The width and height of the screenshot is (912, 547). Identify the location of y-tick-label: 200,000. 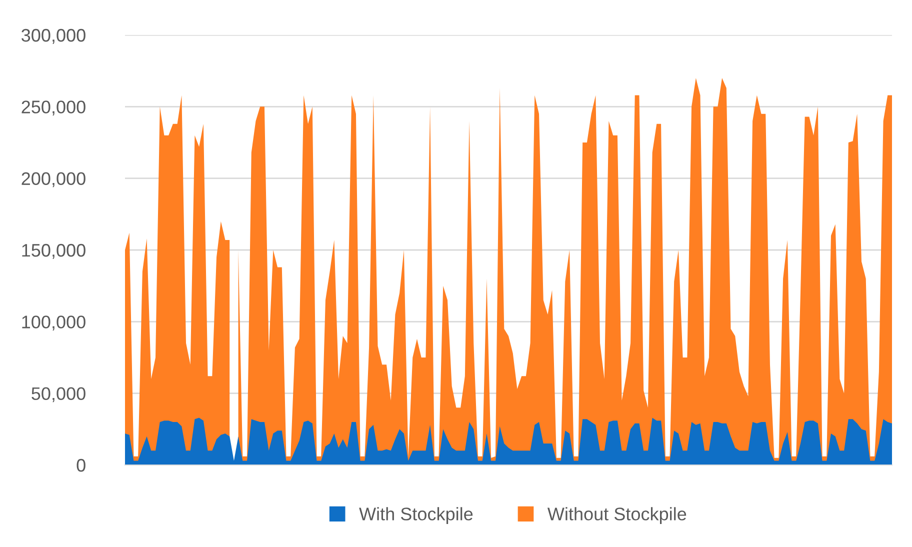
(54, 180).